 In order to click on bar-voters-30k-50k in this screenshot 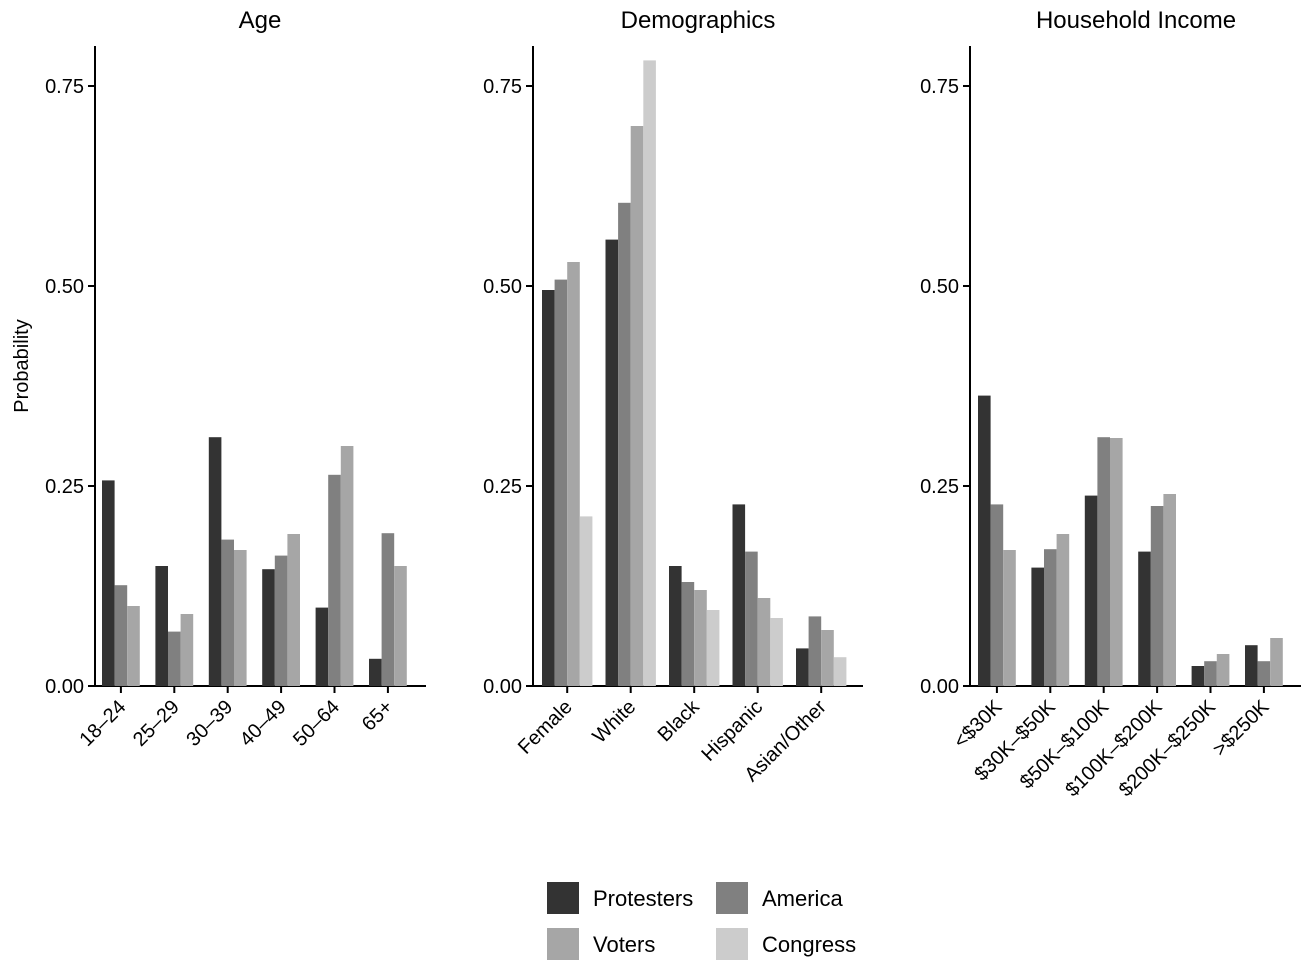, I will do `click(1063, 610)`.